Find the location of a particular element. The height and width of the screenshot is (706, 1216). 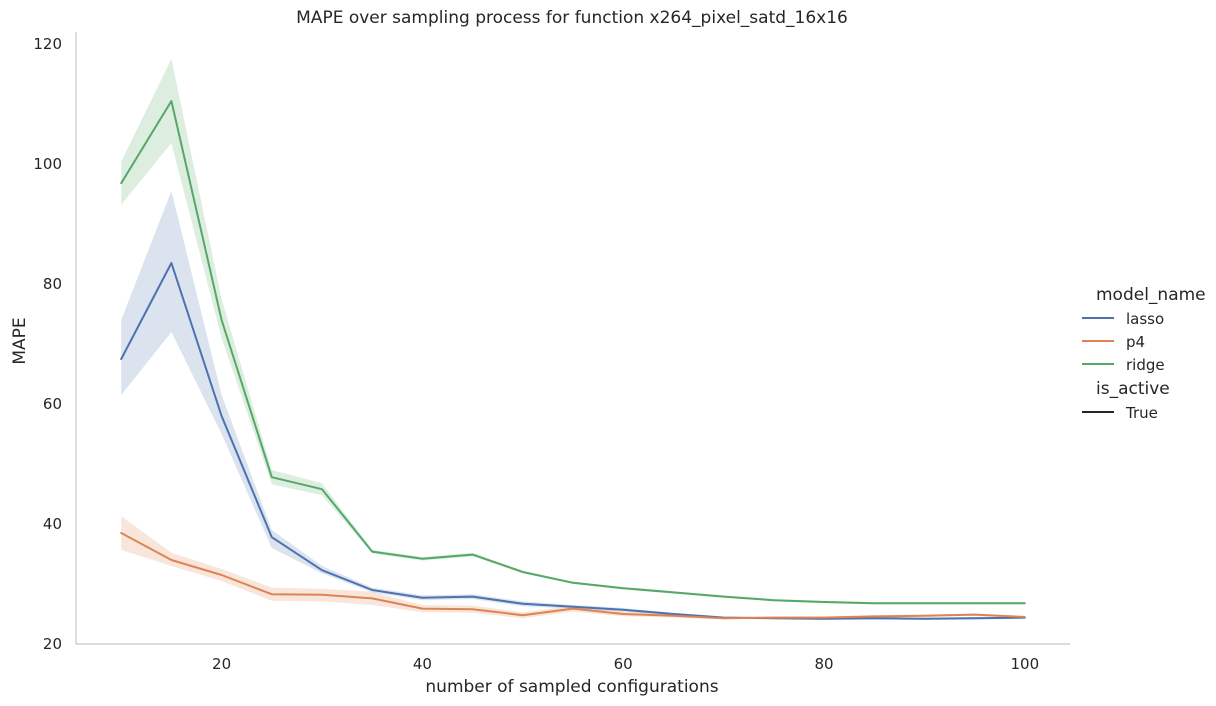

series-line-p4 is located at coordinates (573, 576).